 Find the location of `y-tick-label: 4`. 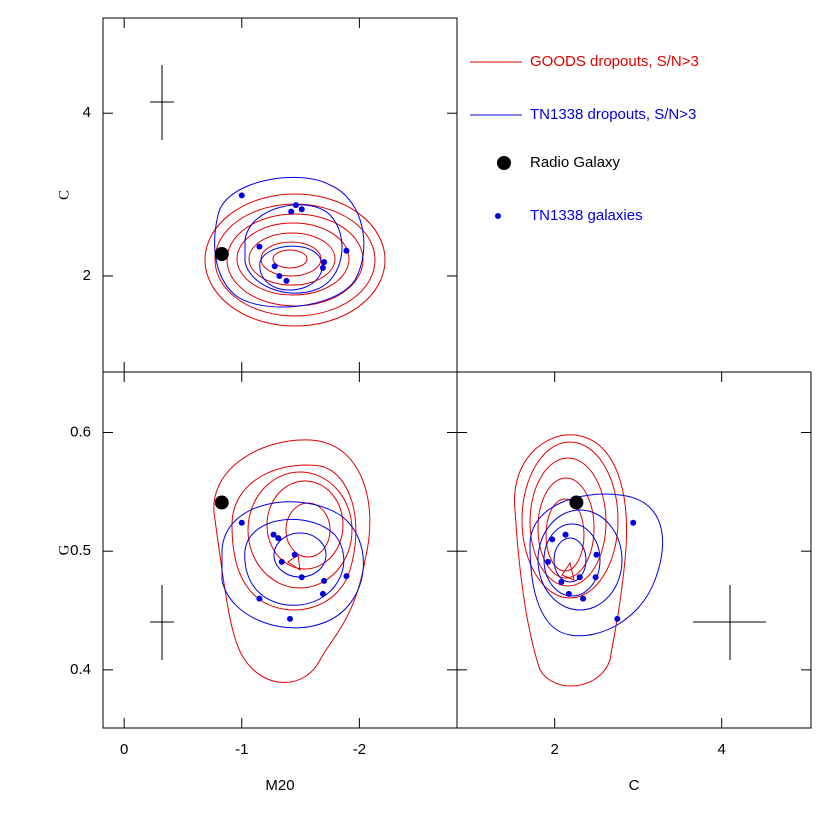

y-tick-label: 4 is located at coordinates (87, 112).